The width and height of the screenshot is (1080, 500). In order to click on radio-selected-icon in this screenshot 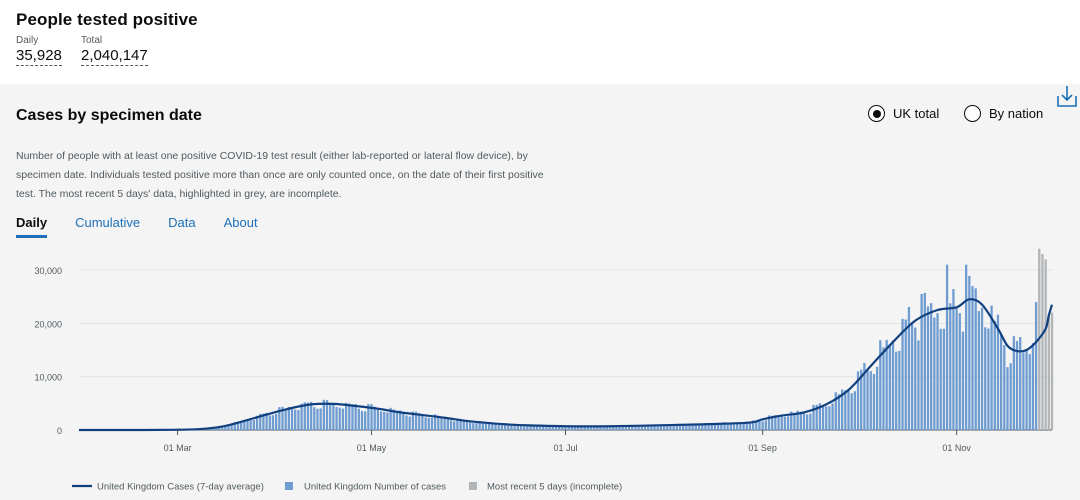, I will do `click(876, 113)`.